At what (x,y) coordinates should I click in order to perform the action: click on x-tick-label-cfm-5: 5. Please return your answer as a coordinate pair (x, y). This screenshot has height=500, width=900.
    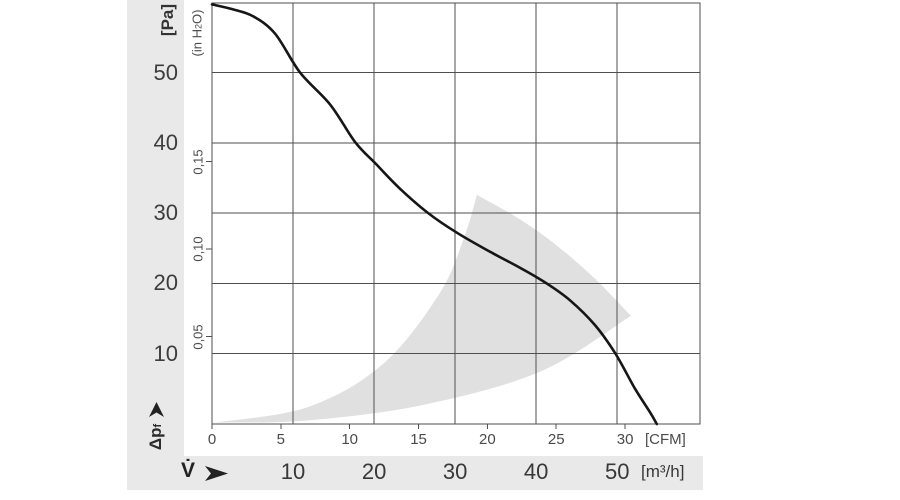
    Looking at the image, I should click on (281, 439).